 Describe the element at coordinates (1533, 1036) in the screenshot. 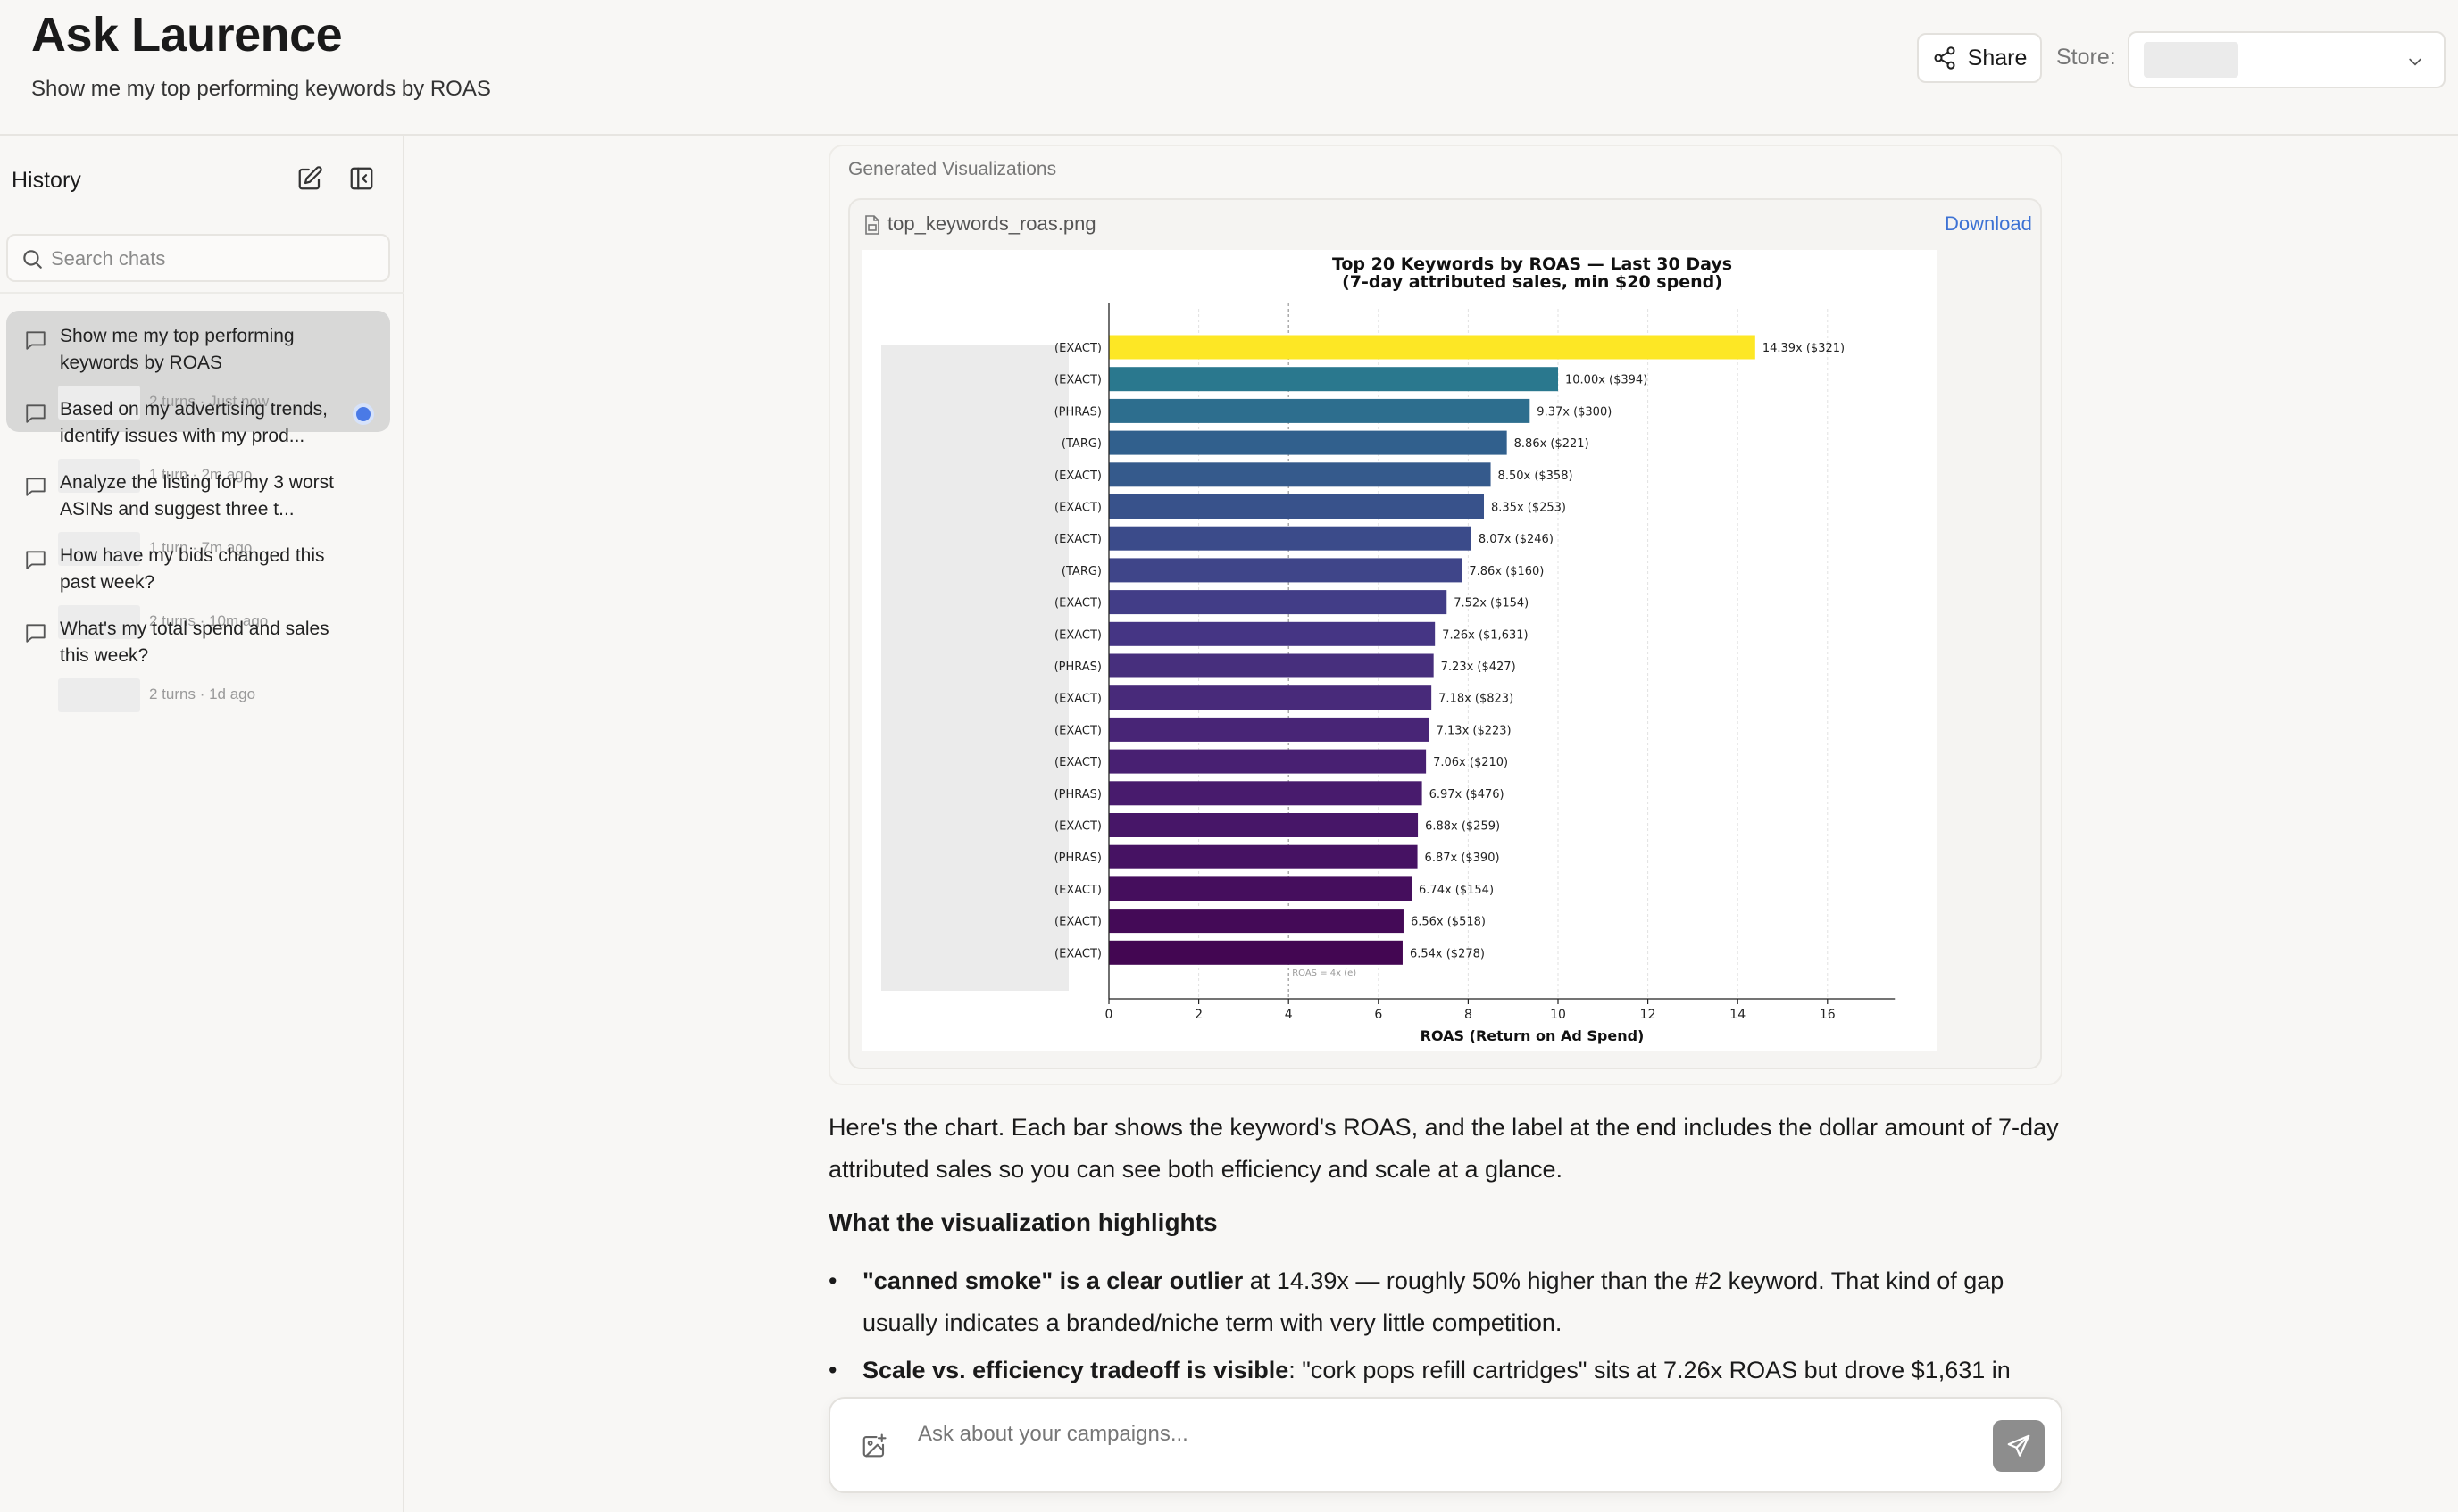

I see `chart-x-axis-label: ROAS (Return on Ad Spend)` at that location.